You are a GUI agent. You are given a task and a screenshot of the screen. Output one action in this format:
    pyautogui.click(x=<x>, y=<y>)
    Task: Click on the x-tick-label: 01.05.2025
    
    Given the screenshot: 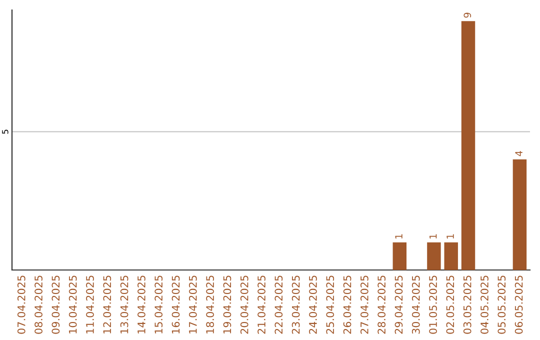 What is the action you would take?
    pyautogui.click(x=433, y=305)
    